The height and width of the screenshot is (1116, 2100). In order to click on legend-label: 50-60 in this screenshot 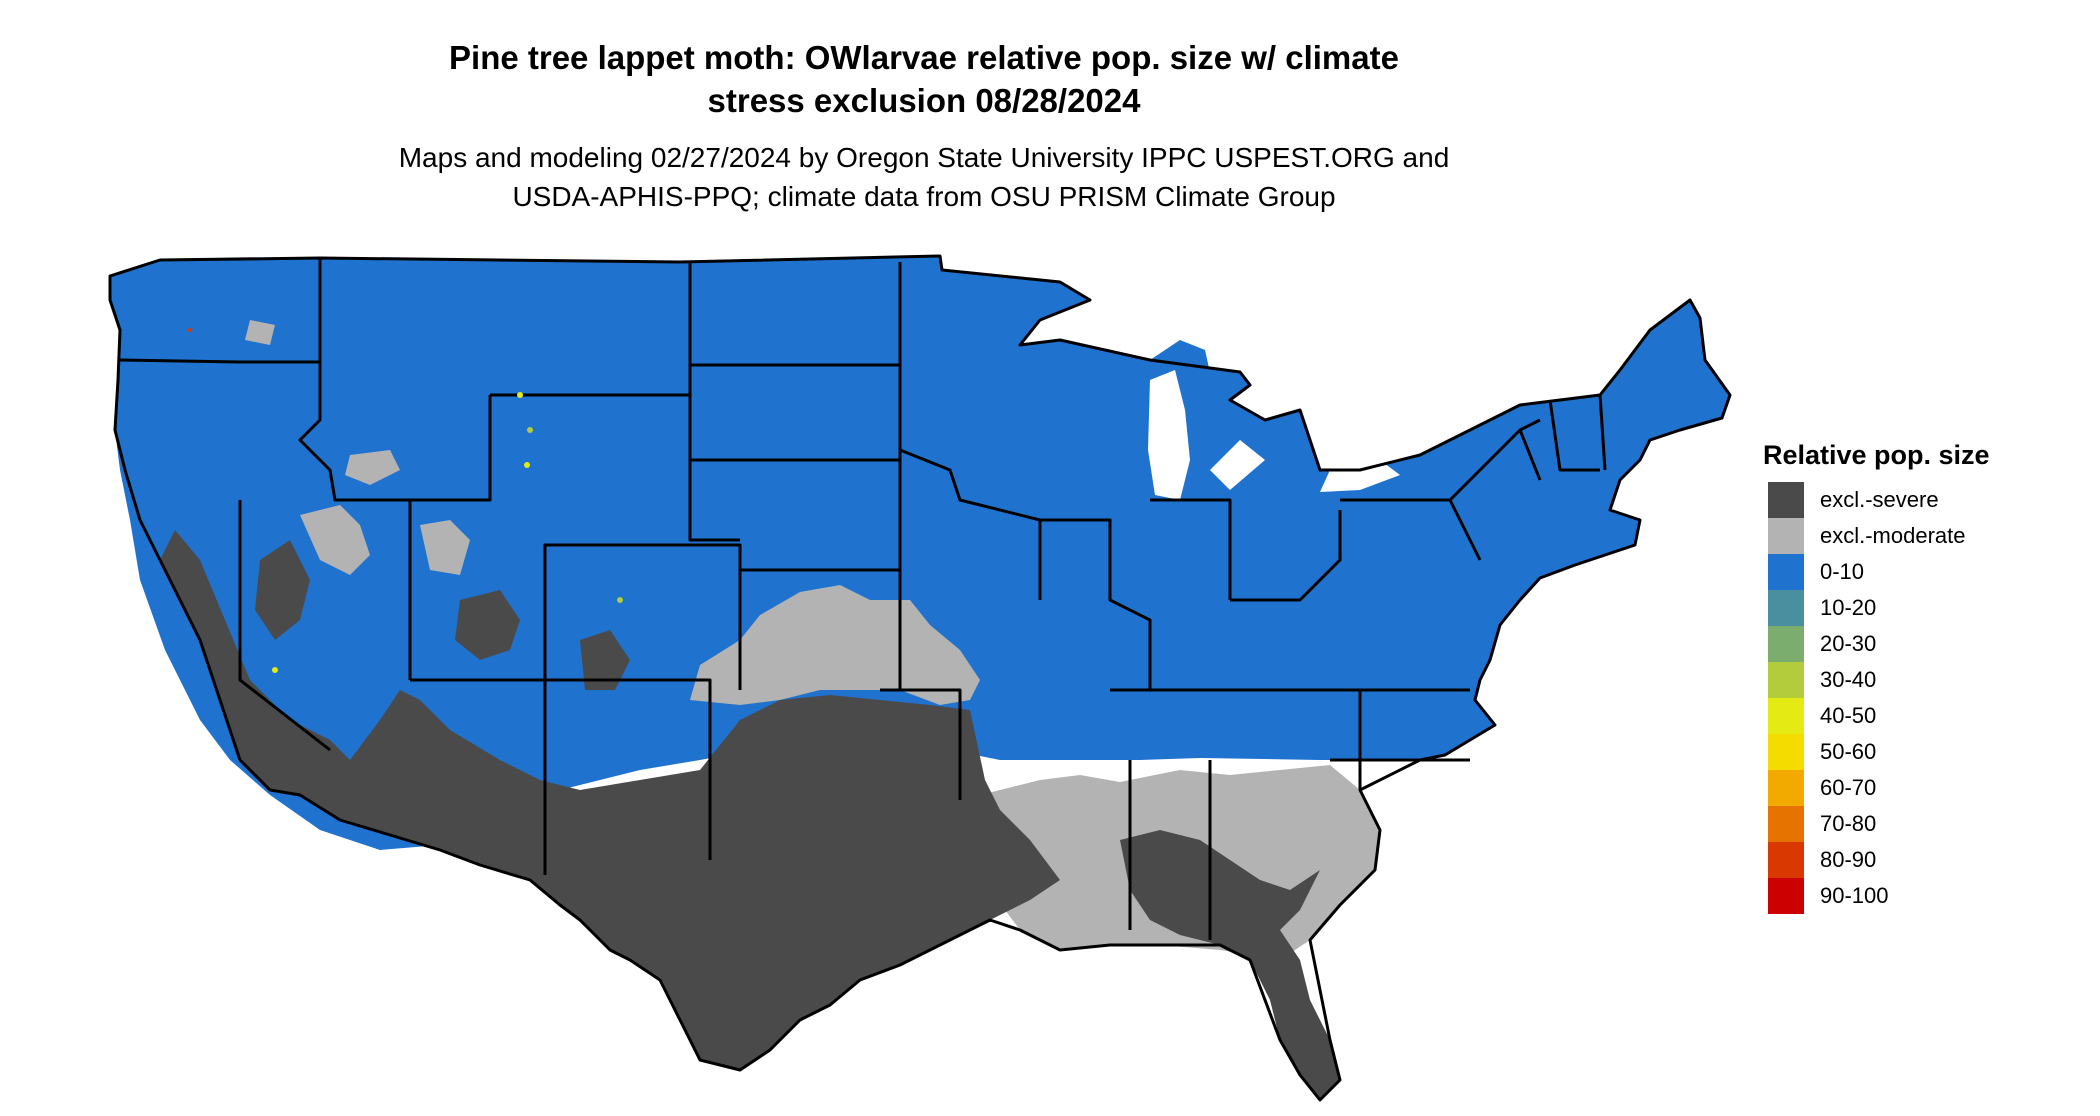, I will do `click(1848, 751)`.